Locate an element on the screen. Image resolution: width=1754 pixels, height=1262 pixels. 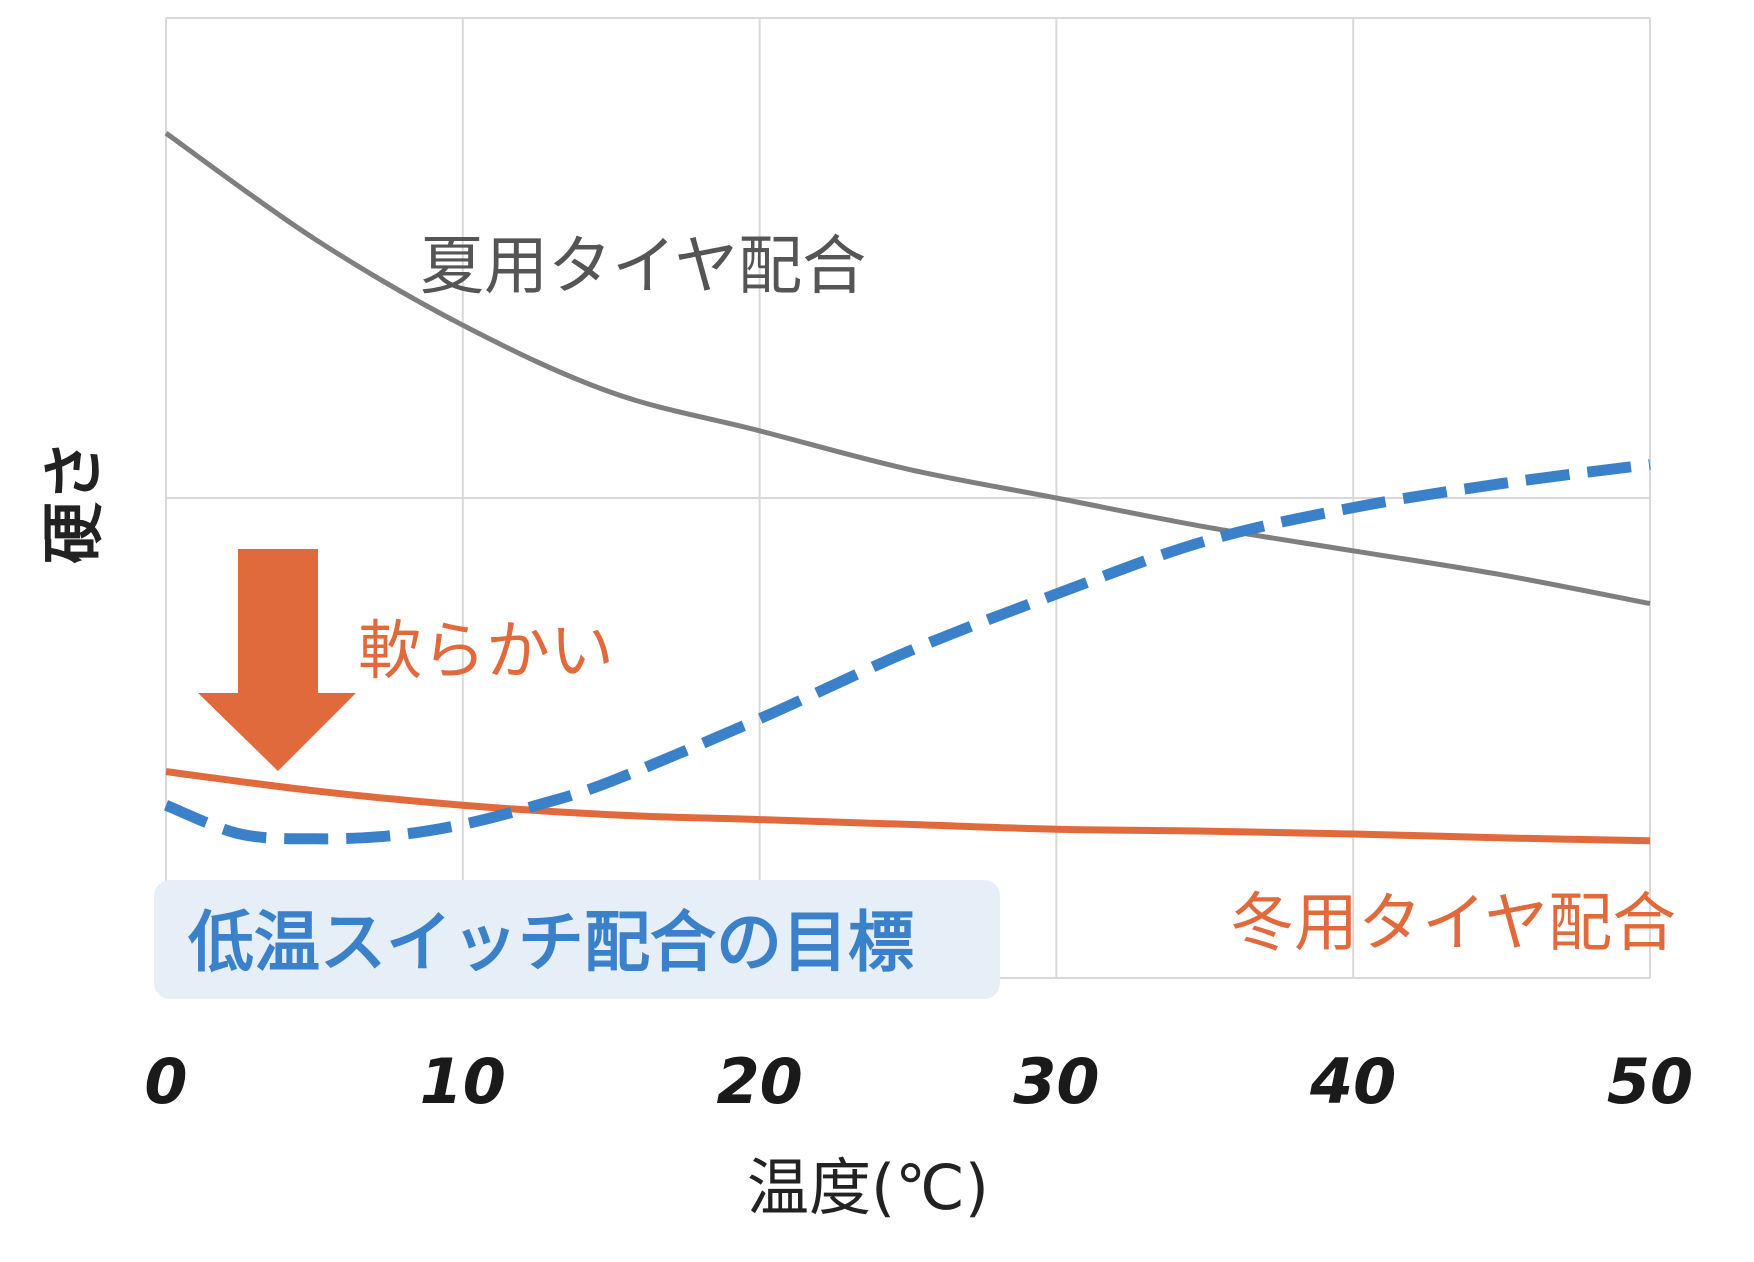
softer-annotation: 軟らかい is located at coordinates (486, 652).